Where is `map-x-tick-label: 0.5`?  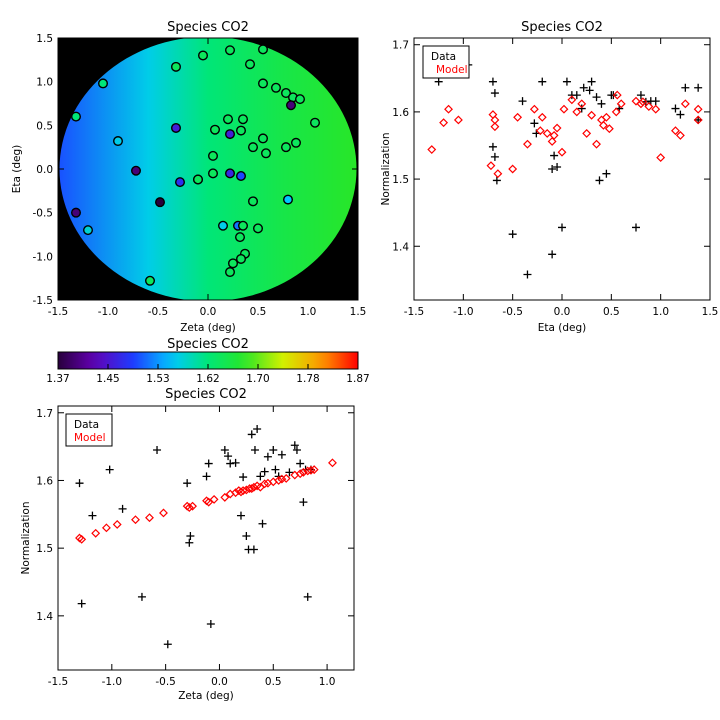 map-x-tick-label: 0.5 is located at coordinates (258, 312).